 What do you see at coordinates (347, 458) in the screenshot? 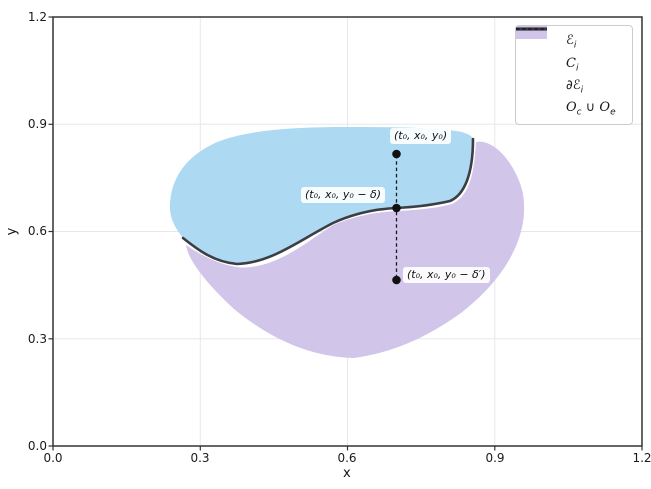
I see `x-tick-label: 0.6` at bounding box center [347, 458].